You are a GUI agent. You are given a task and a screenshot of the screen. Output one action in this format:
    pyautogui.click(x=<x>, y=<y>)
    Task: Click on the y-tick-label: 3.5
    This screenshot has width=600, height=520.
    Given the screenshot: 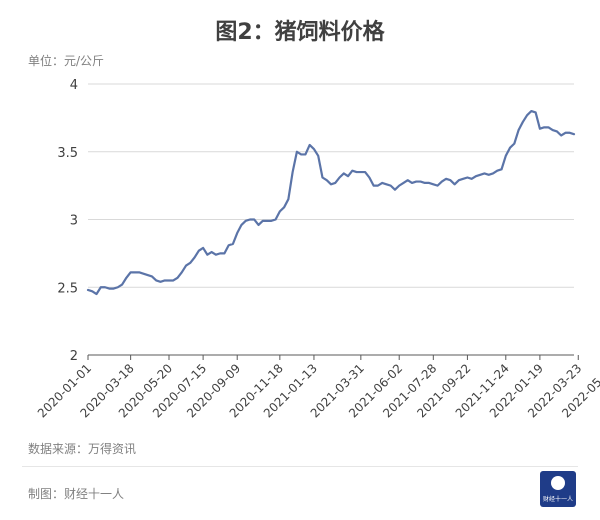 What is the action you would take?
    pyautogui.click(x=67, y=153)
    